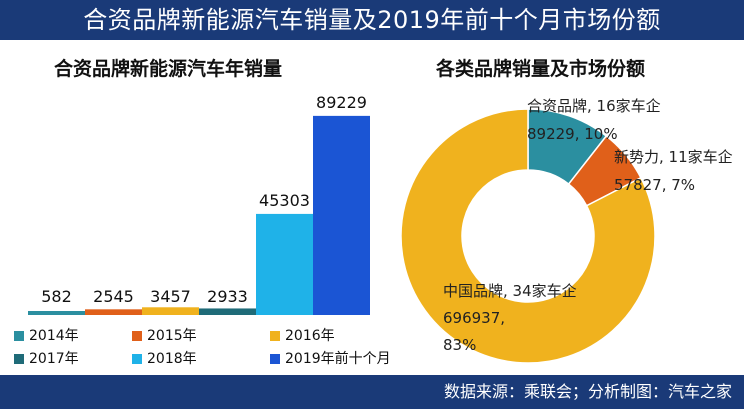  What do you see at coordinates (474, 318) in the screenshot?
I see `donut-label-china-value: 696937,` at bounding box center [474, 318].